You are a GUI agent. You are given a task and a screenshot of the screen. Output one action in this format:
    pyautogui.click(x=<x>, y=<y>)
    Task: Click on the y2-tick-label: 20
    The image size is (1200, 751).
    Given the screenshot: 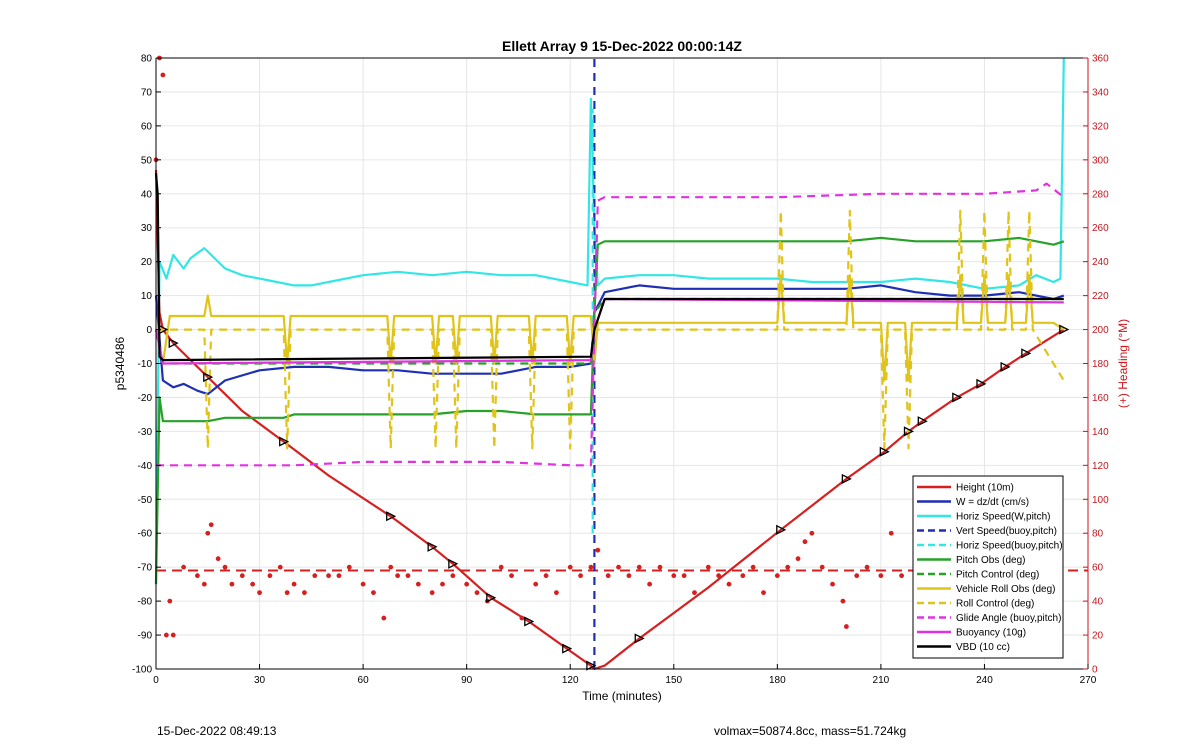 What is the action you would take?
    pyautogui.click(x=1098, y=636)
    